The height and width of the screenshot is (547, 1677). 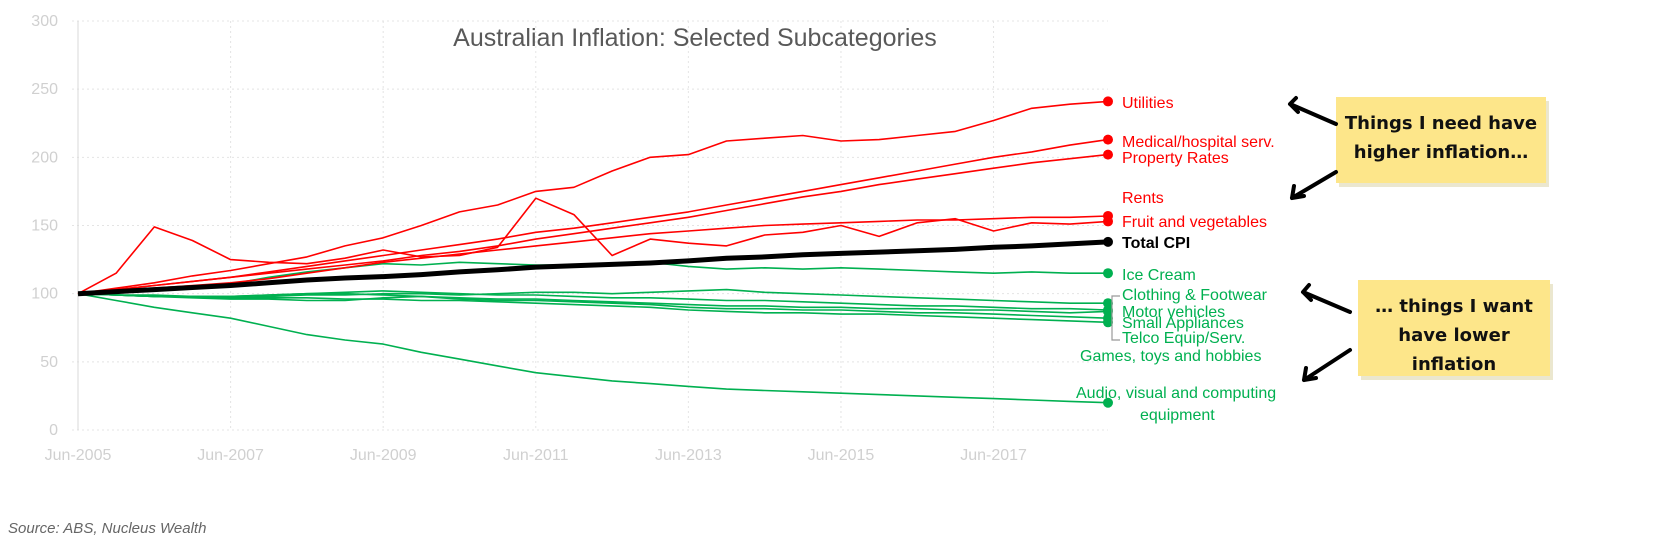 I want to click on series-line-small-appliances, so click(x=593, y=305).